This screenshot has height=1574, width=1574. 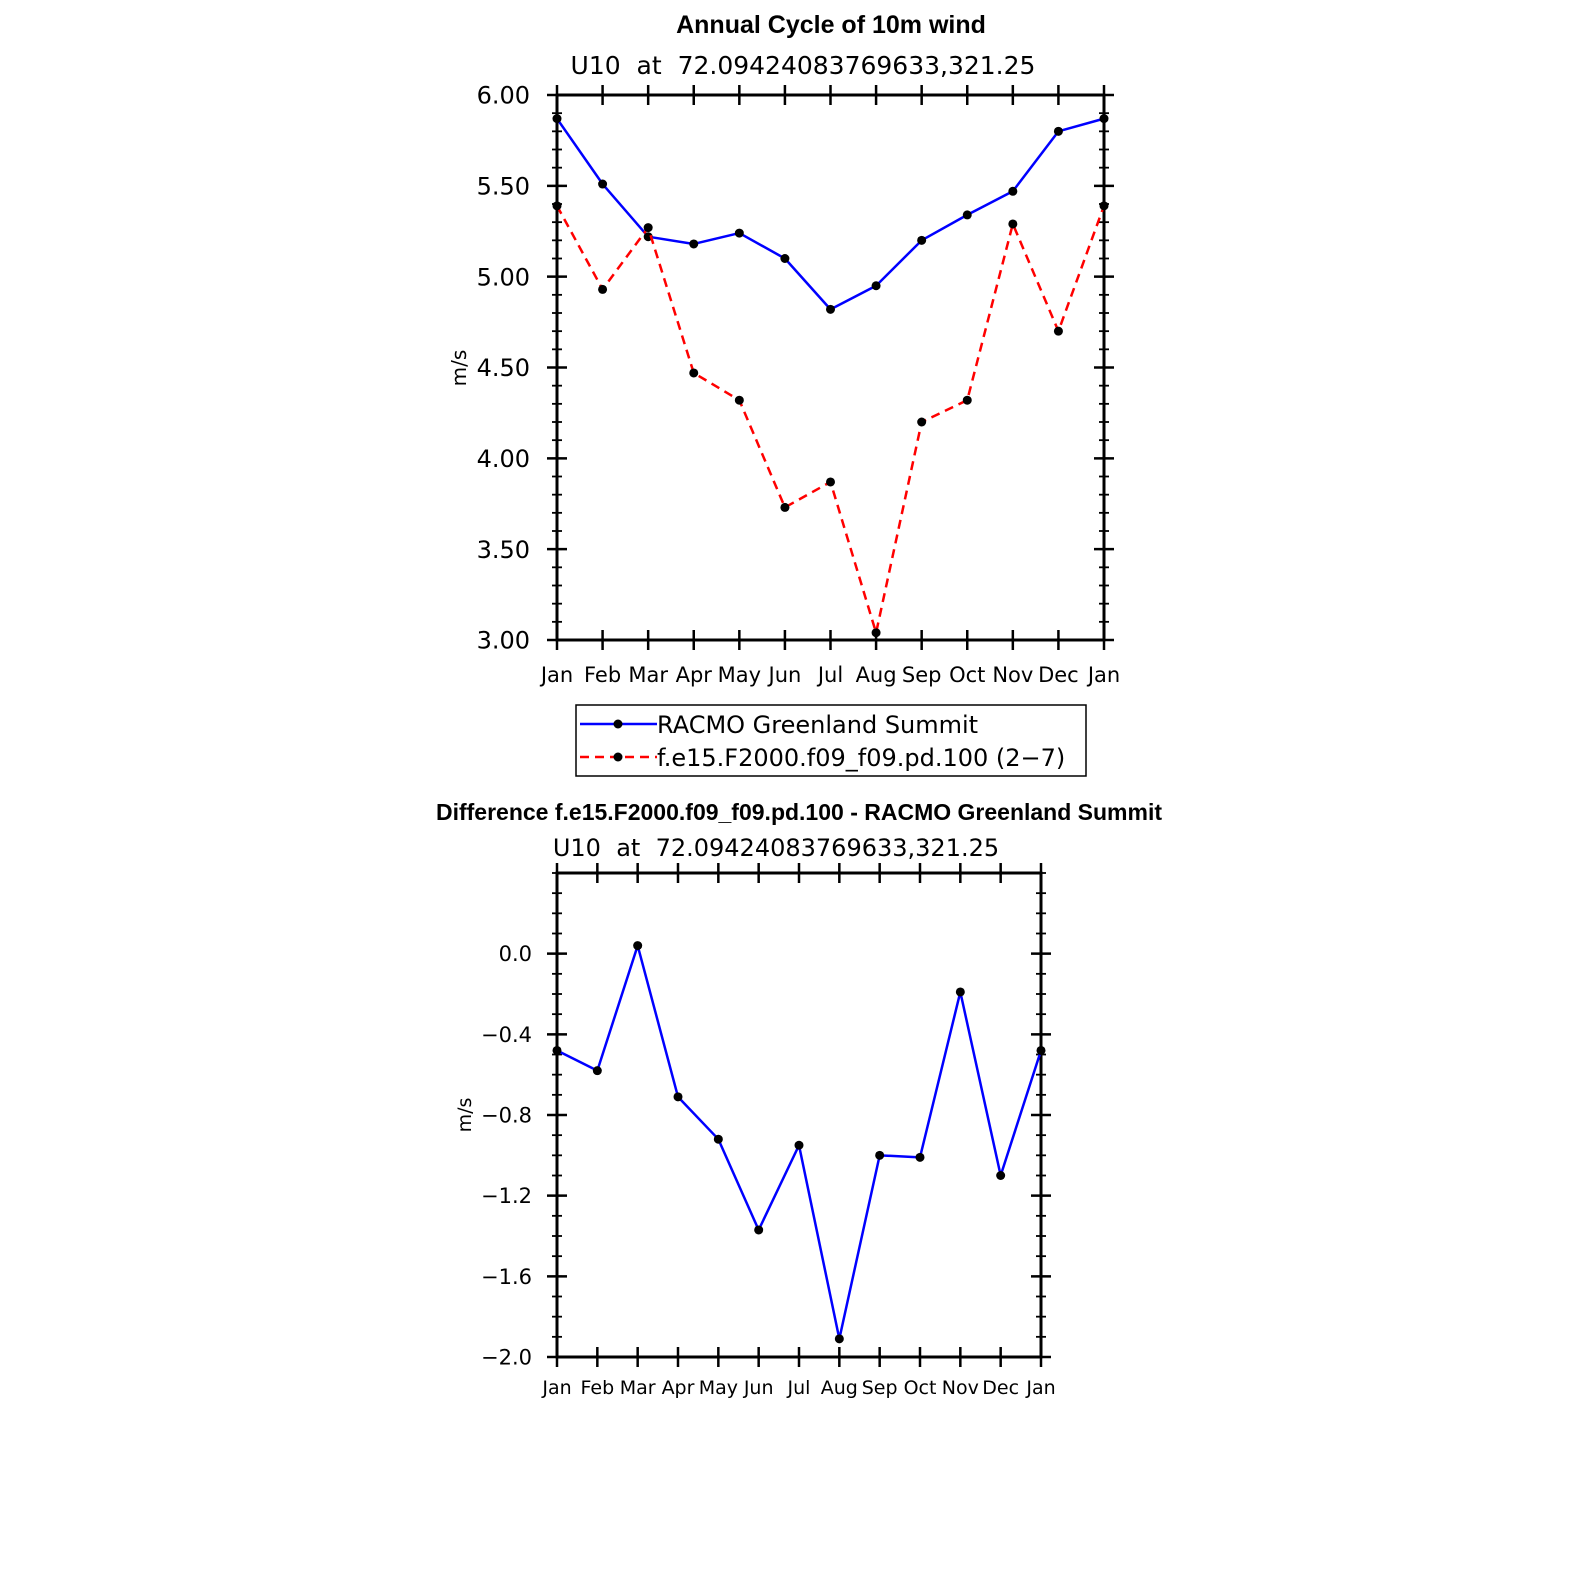 I want to click on y-tick-label: −0.4, so click(x=506, y=1035).